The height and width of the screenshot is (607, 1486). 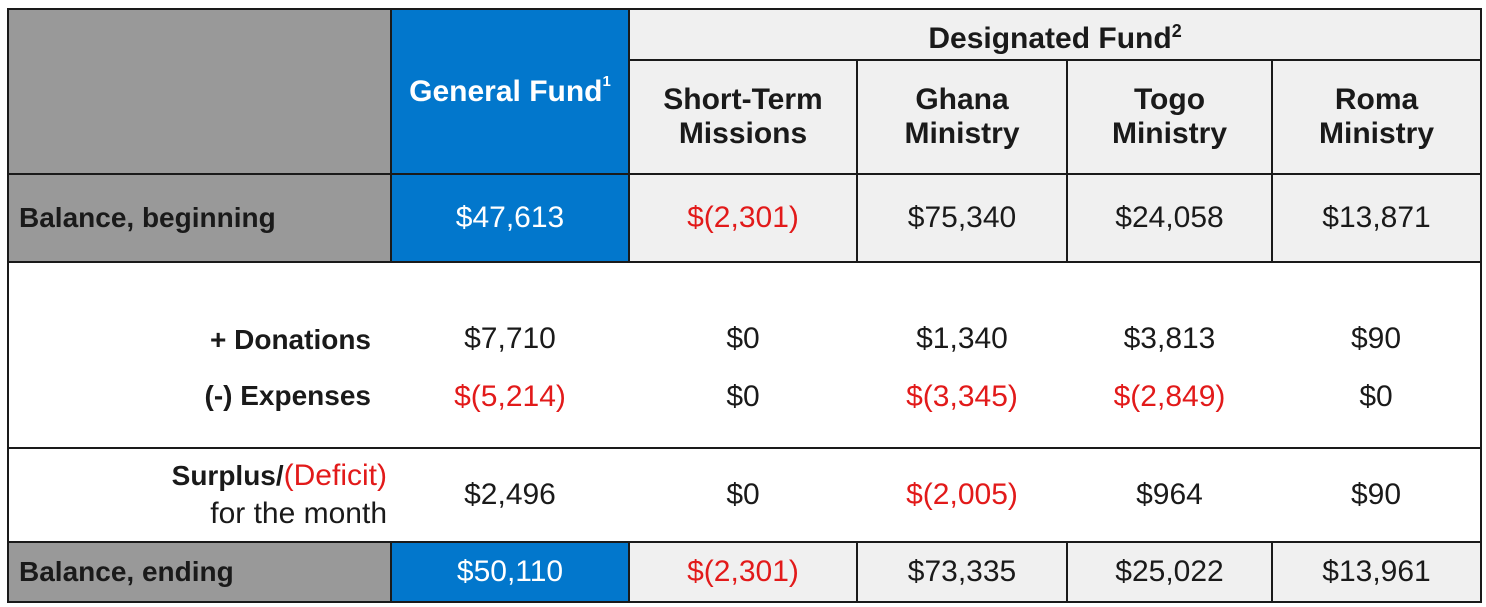 What do you see at coordinates (510, 318) in the screenshot?
I see `donations-general: $7,710` at bounding box center [510, 318].